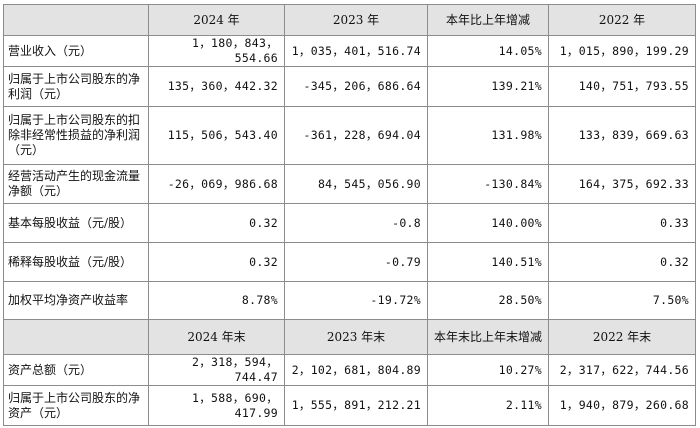 This screenshot has height=428, width=700. Describe the element at coordinates (488, 135) in the screenshot. I see `table-cell: 131.98%` at that location.